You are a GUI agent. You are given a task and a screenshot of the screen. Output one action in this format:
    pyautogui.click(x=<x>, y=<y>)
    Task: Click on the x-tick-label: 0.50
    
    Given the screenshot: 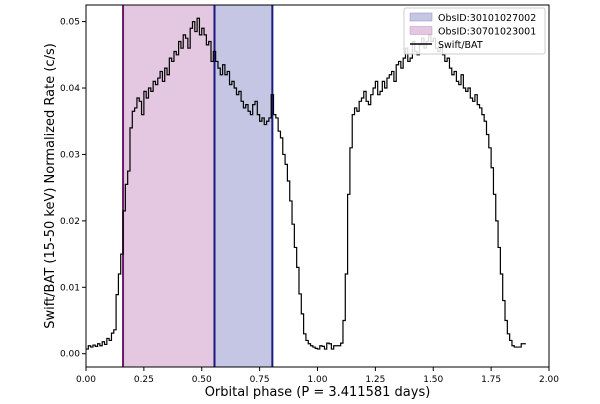 What is the action you would take?
    pyautogui.click(x=202, y=380)
    